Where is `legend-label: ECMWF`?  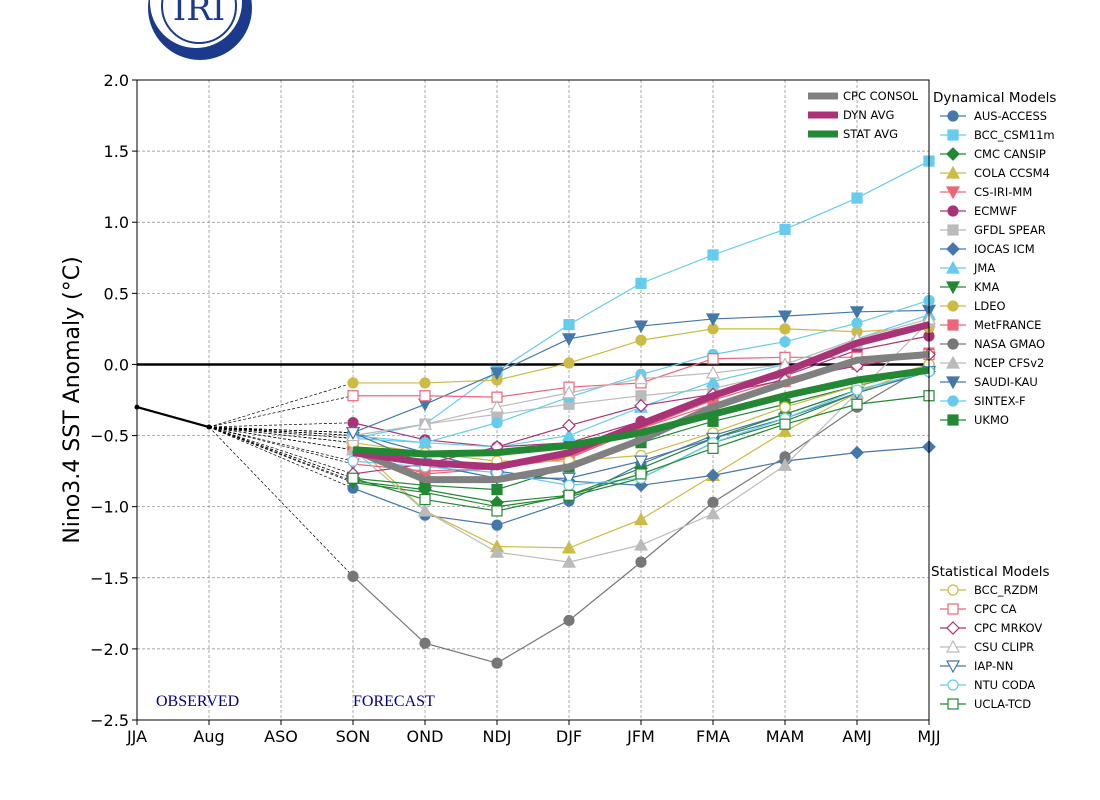
legend-label: ECMWF is located at coordinates (995, 211).